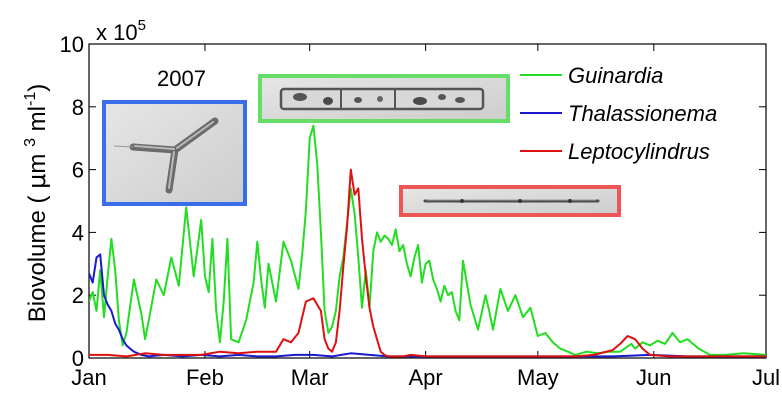 This screenshot has height=396, width=782. What do you see at coordinates (426, 377) in the screenshot?
I see `x-tick-label: Apr` at bounding box center [426, 377].